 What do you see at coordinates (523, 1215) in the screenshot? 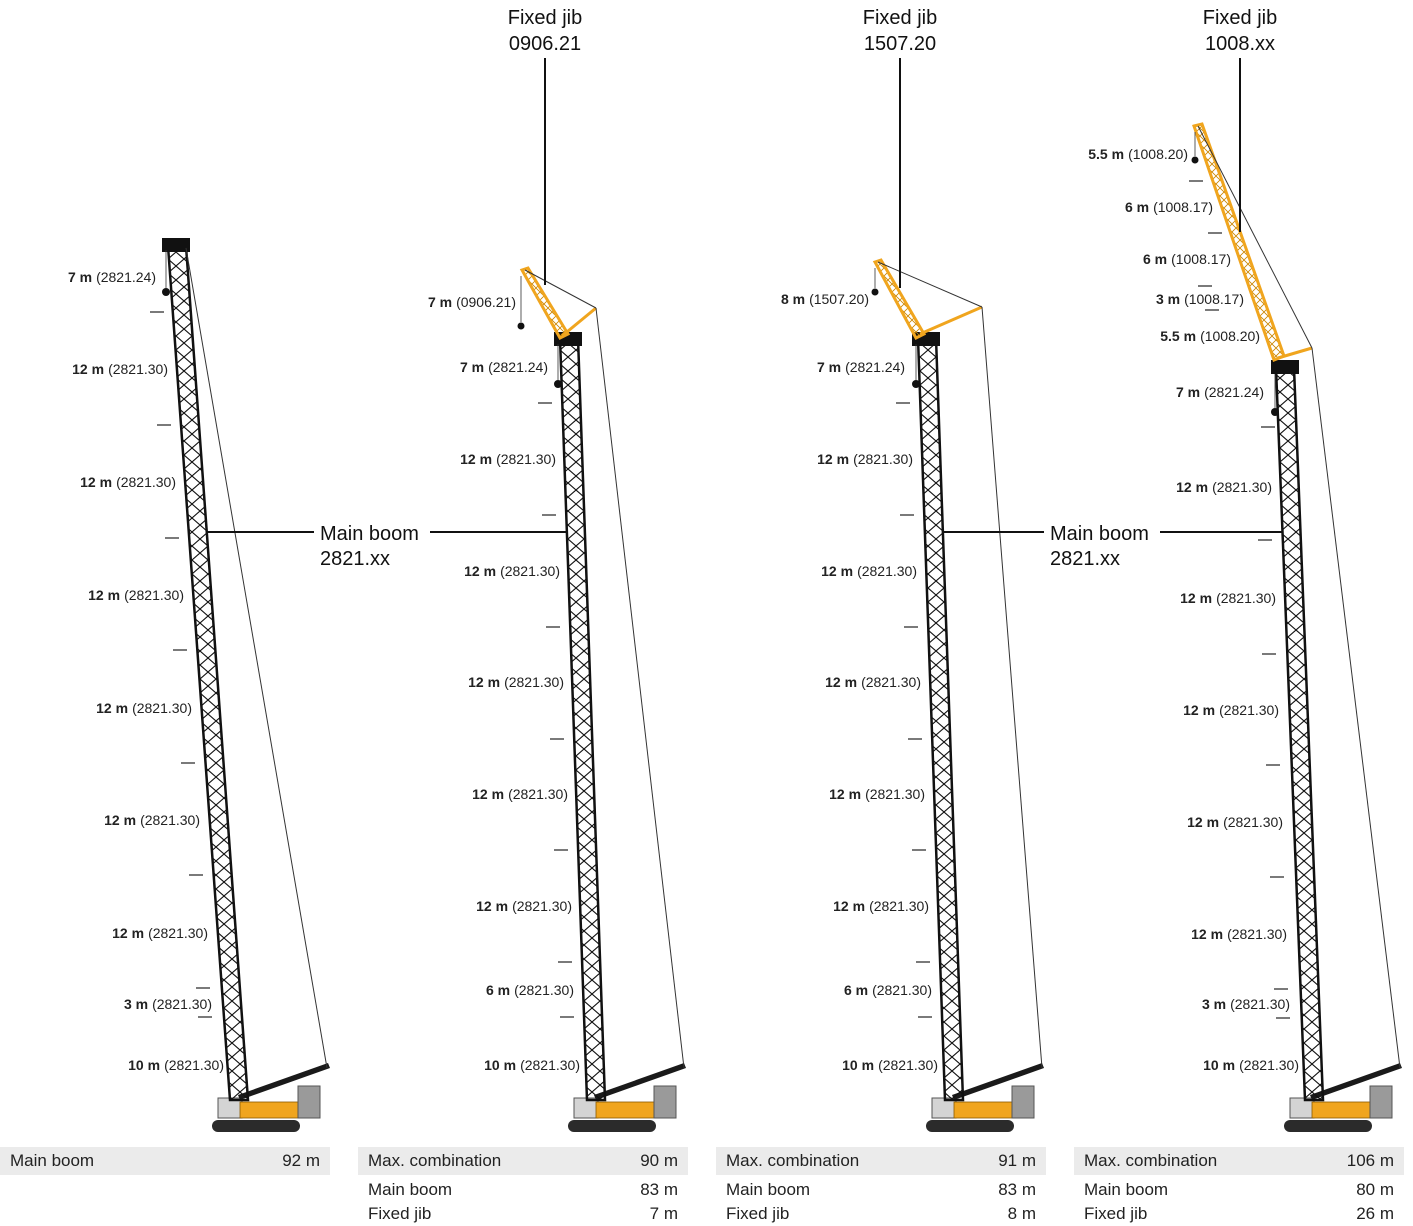
I see `spec-row: Fixed jib 7 m` at bounding box center [523, 1215].